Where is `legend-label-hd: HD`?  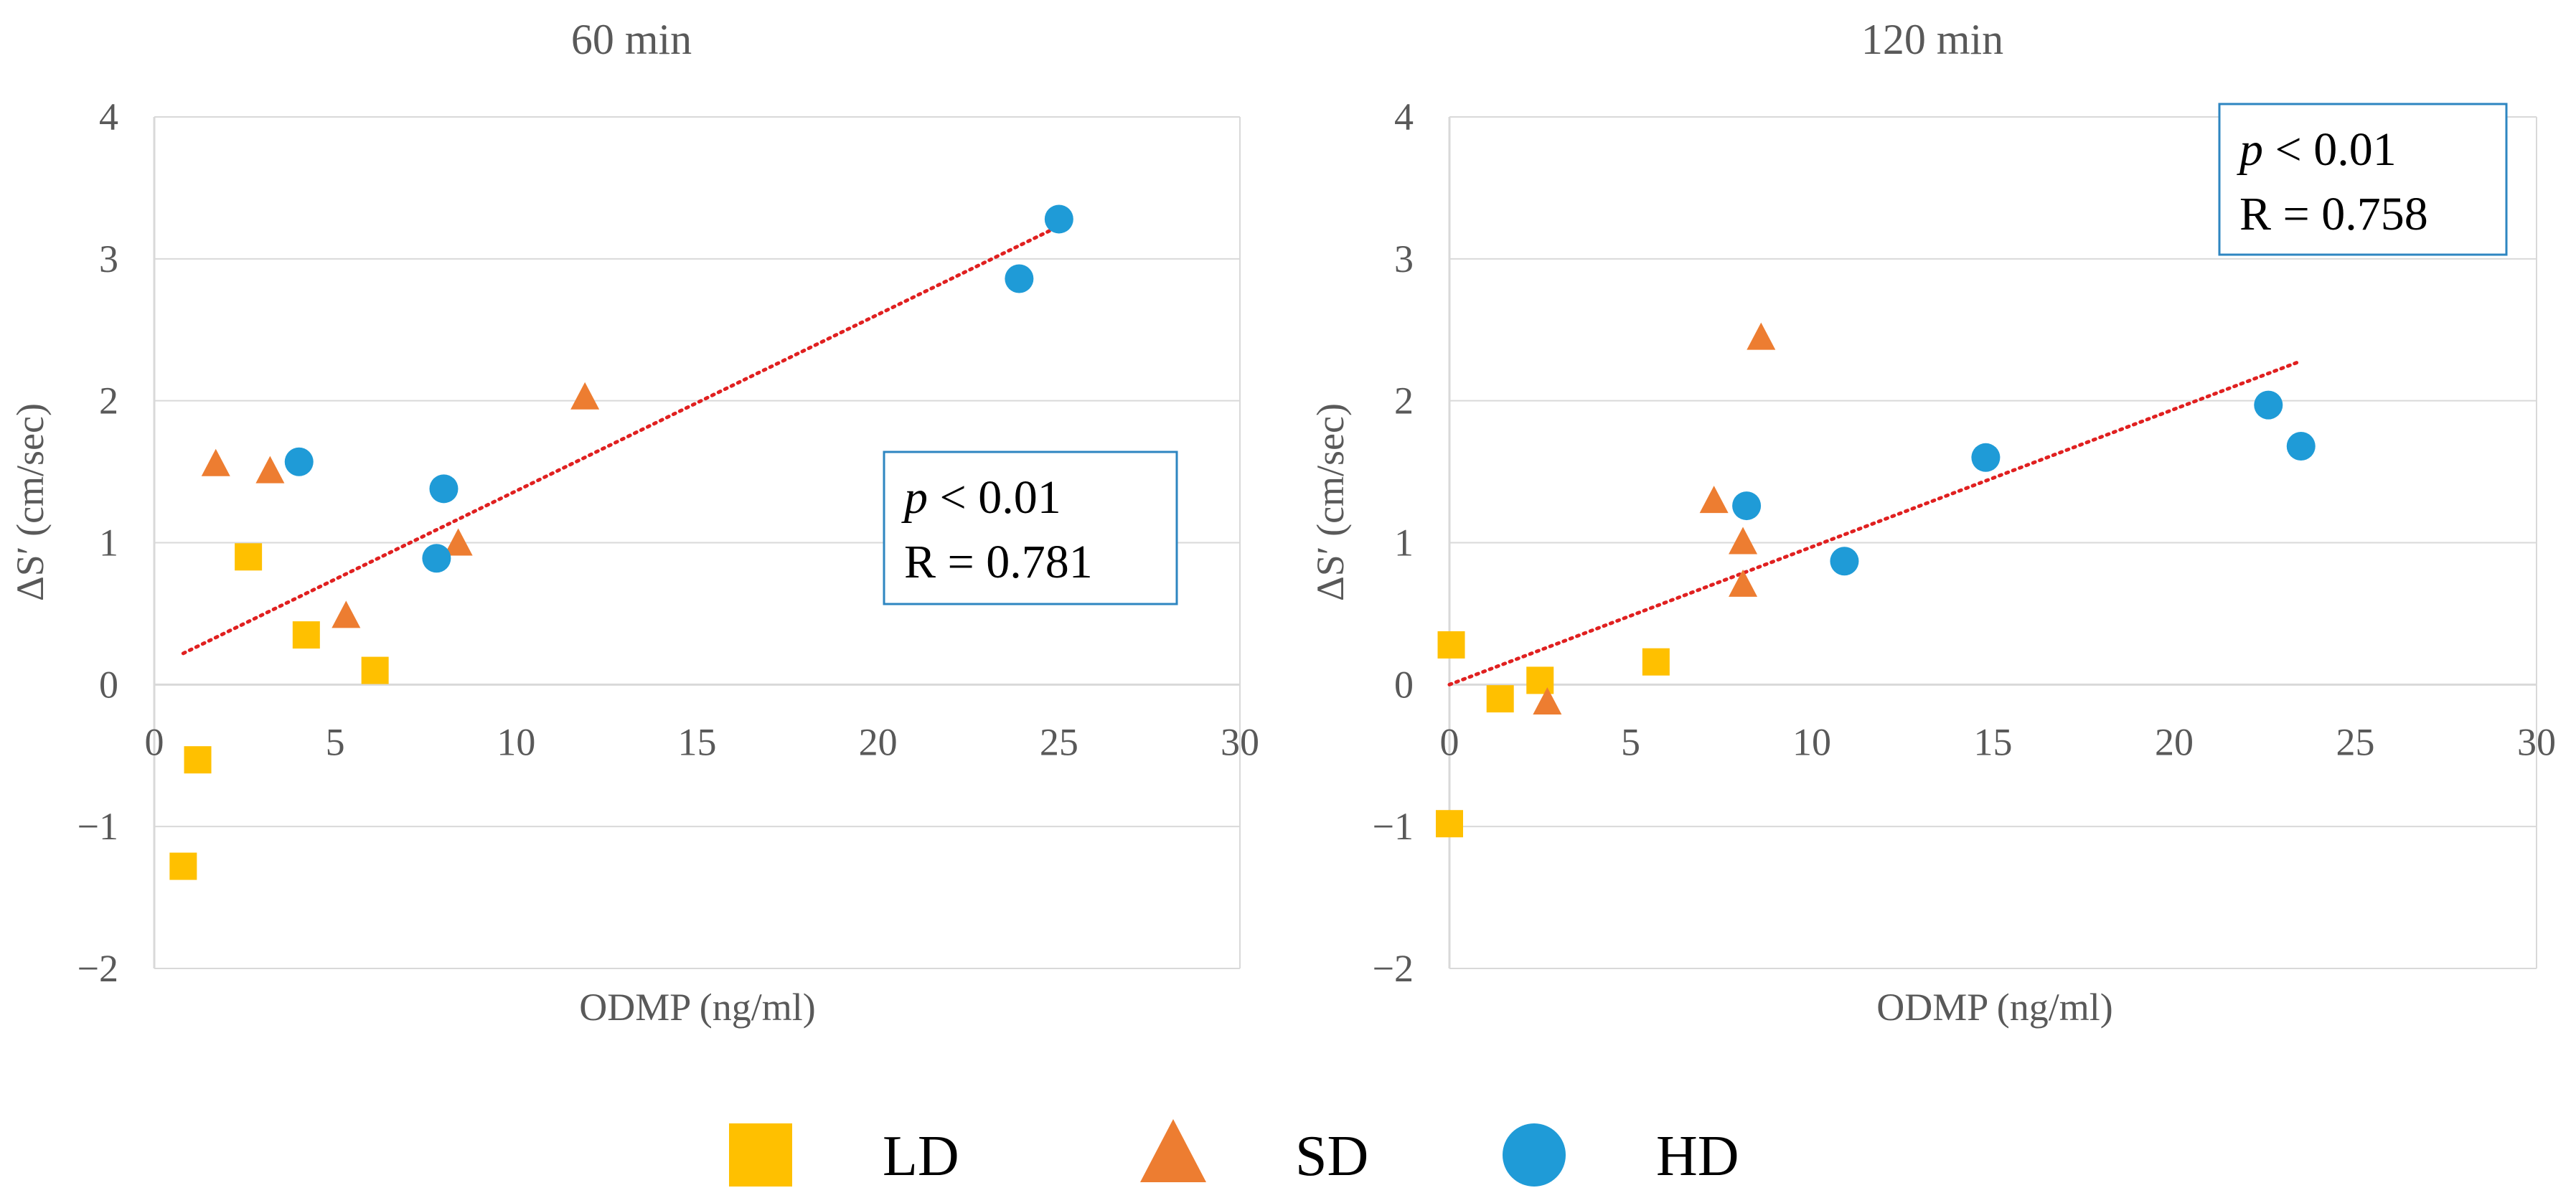
legend-label-hd: HD is located at coordinates (1697, 1156).